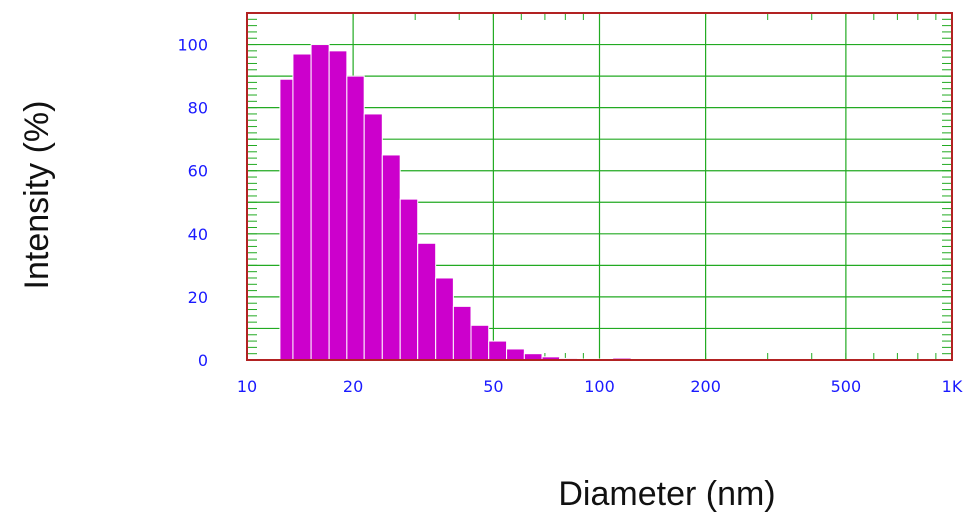 Image resolution: width=965 pixels, height=525 pixels. Describe the element at coordinates (192, 203) in the screenshot. I see `y-tick-labels: 0 20 40 60 80 100` at that location.